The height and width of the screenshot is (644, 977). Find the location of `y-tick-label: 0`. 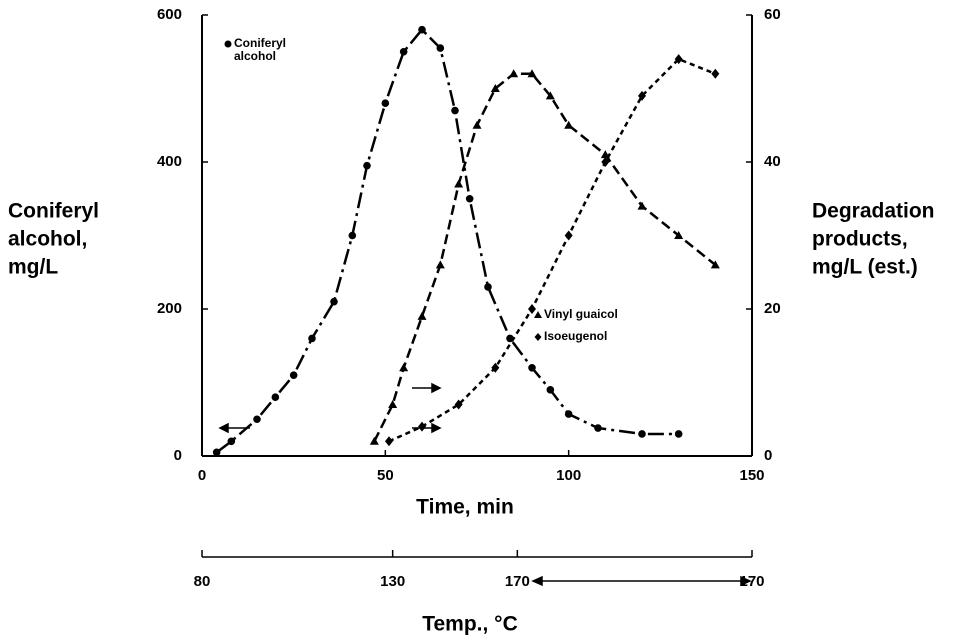

y-tick-label: 0 is located at coordinates (178, 455).